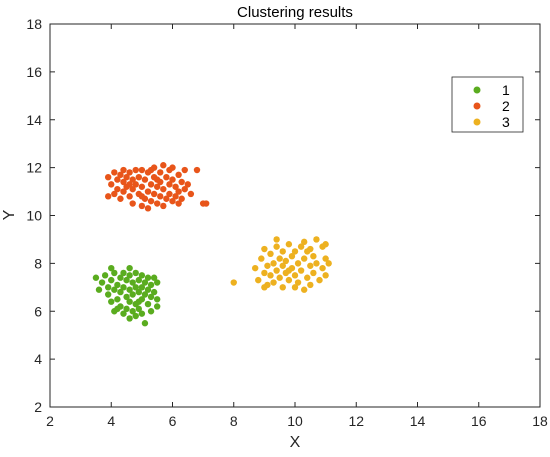 The height and width of the screenshot is (457, 550). What do you see at coordinates (295, 12) in the screenshot?
I see `chart-title: Clustering results` at bounding box center [295, 12].